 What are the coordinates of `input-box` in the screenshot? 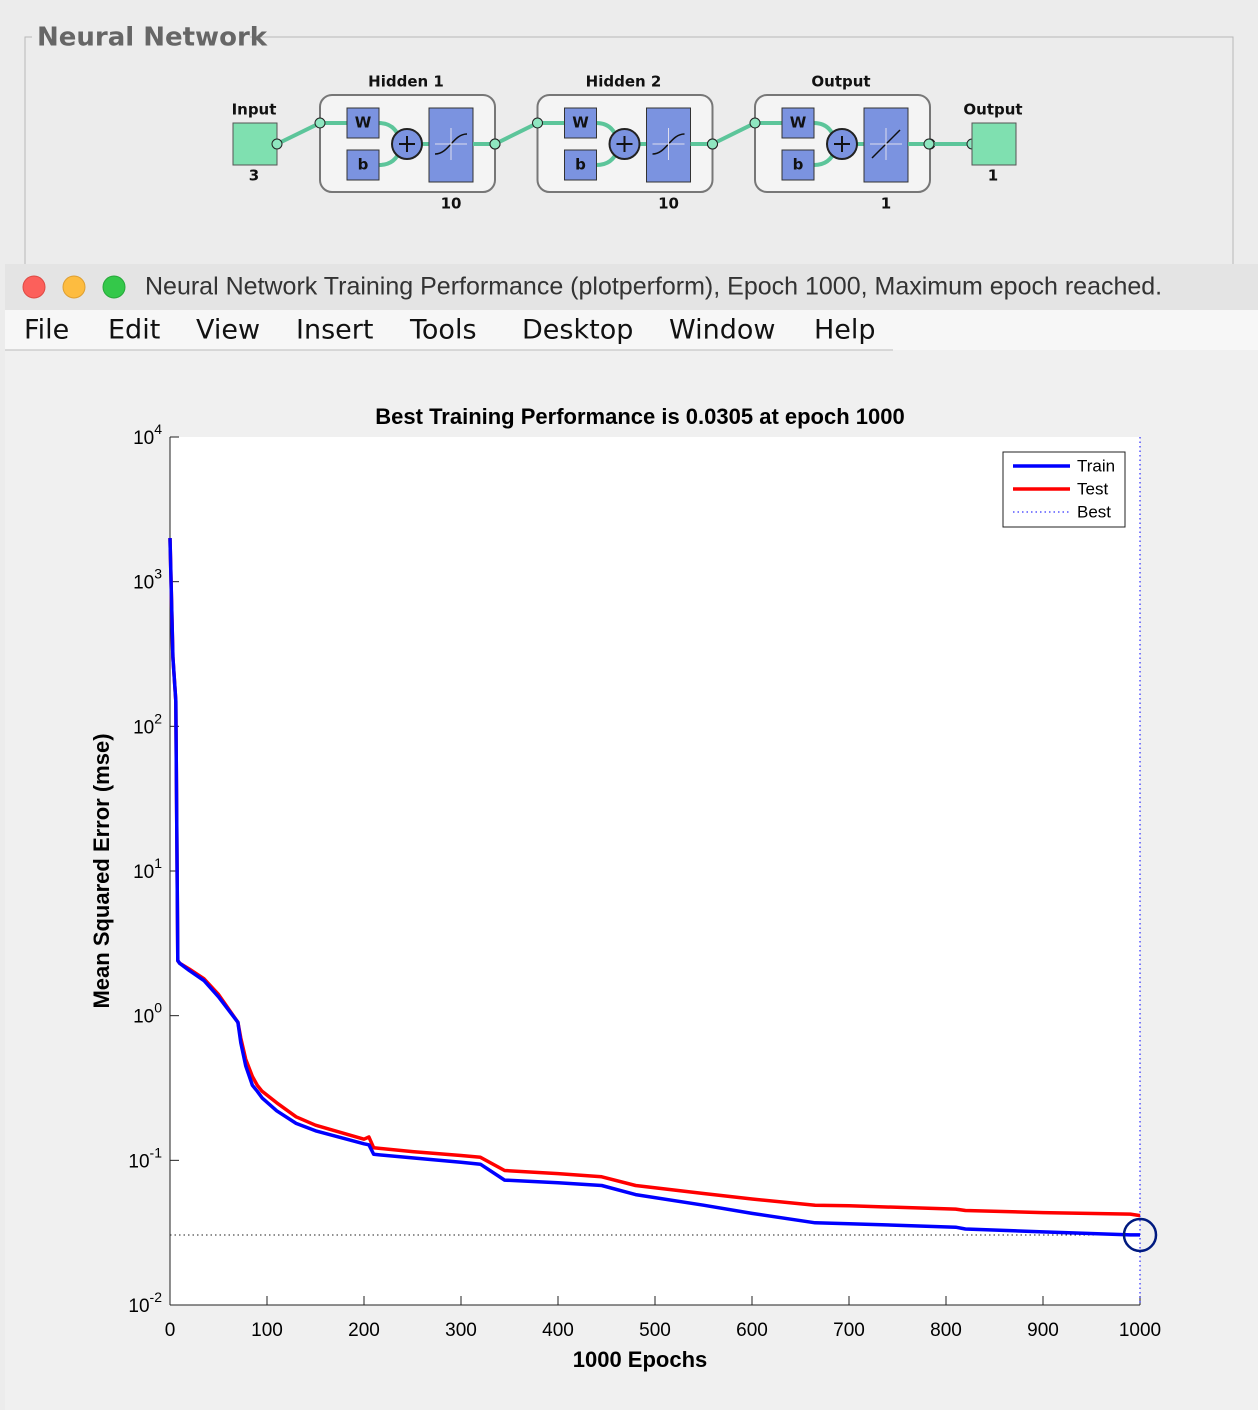 It's located at (255, 144).